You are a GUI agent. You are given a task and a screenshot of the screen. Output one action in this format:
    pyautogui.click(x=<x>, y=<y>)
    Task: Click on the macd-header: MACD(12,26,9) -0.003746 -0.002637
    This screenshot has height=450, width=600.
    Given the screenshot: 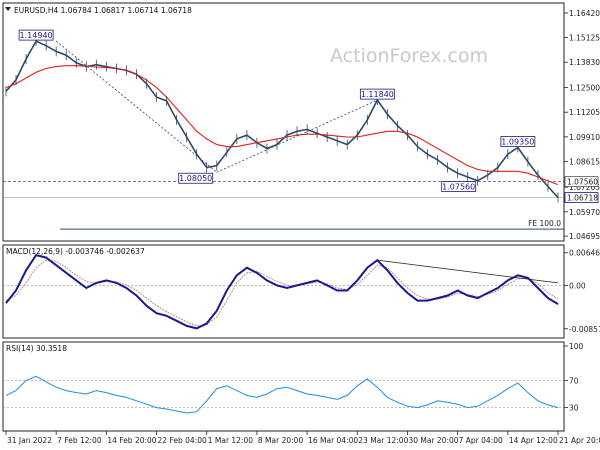 What is the action you would take?
    pyautogui.click(x=75, y=251)
    